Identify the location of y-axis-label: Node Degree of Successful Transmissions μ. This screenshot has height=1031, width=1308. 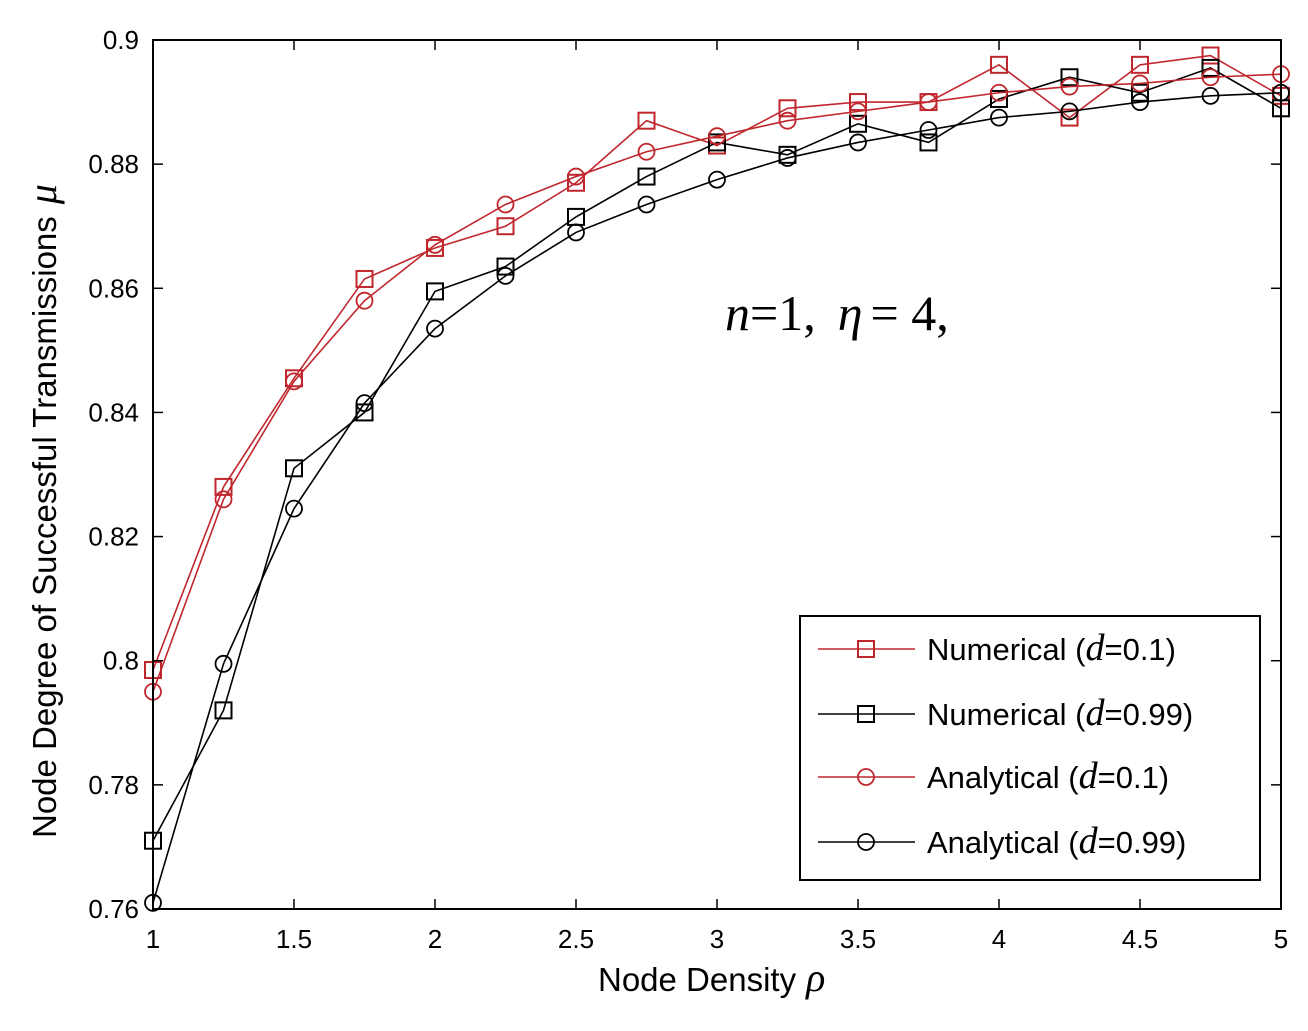
(42, 511).